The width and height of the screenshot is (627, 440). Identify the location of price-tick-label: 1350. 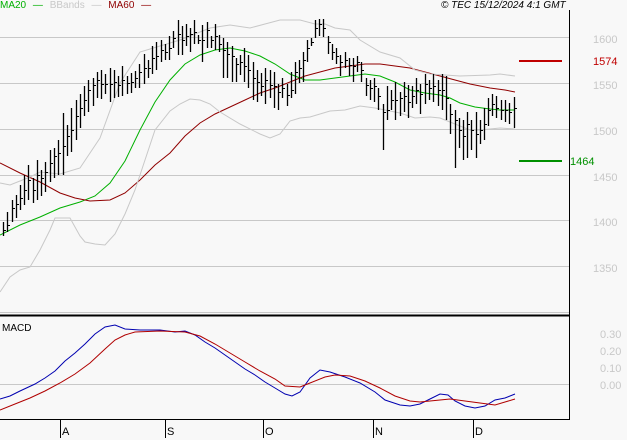
(605, 269).